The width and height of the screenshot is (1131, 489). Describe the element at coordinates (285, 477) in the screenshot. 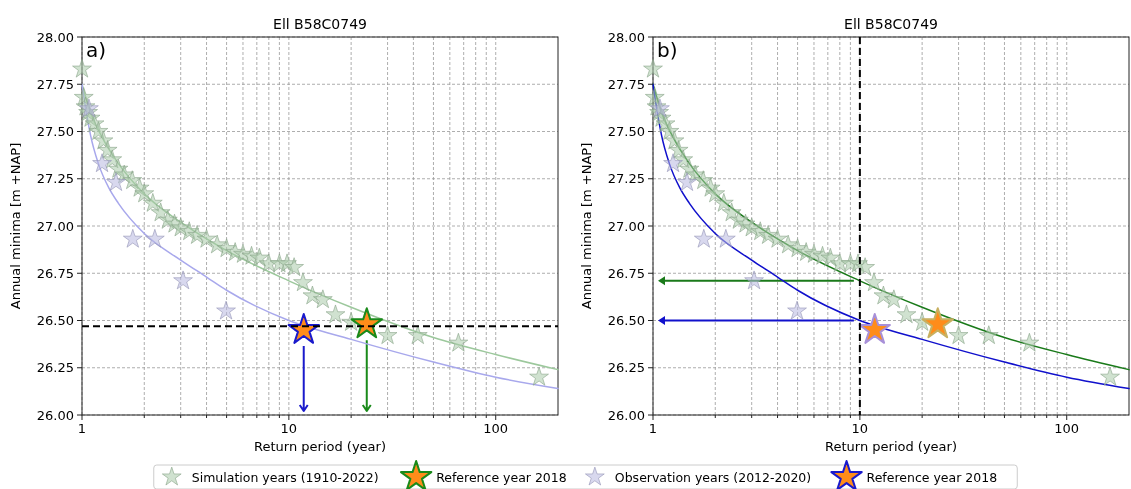

I see `legend-label: Simulation years (1910-2022)` at that location.